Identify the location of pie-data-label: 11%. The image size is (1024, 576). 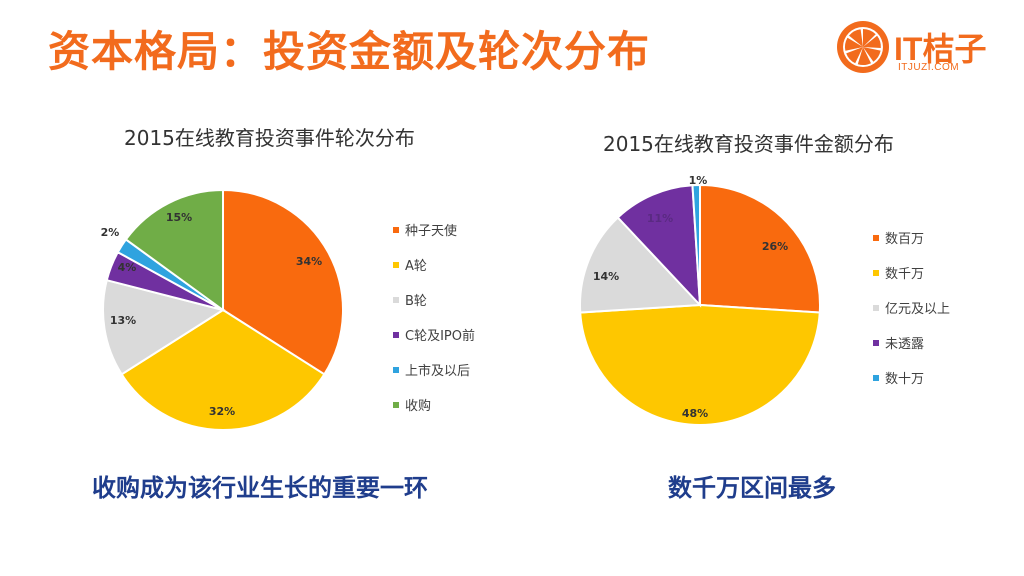
(660, 218).